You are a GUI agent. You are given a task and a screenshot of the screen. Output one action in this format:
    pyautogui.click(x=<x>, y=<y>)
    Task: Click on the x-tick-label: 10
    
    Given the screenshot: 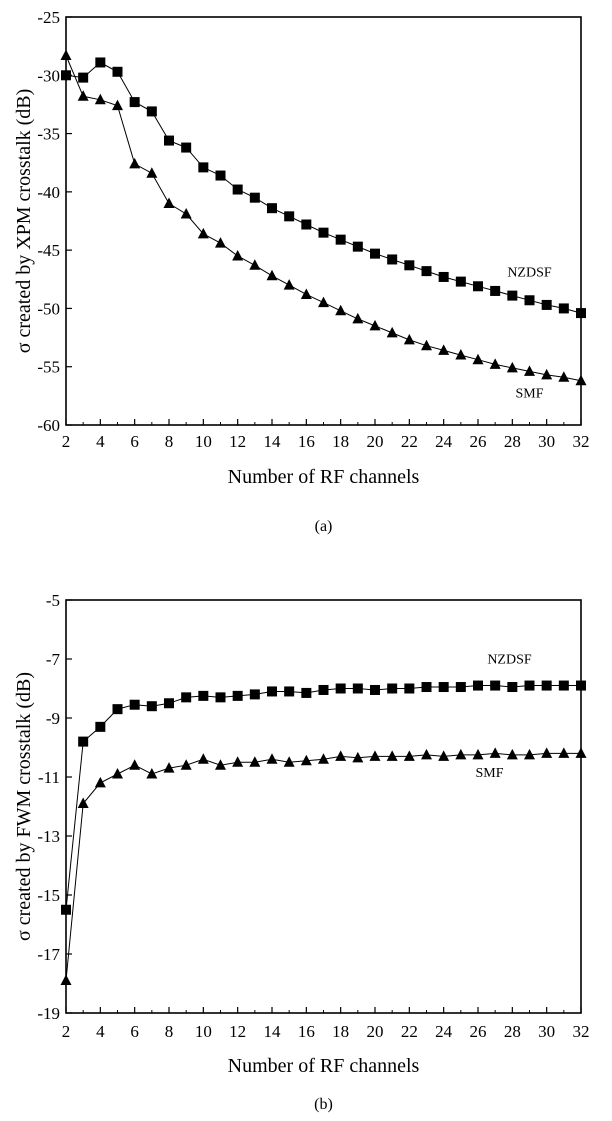 What is the action you would take?
    pyautogui.click(x=203, y=441)
    